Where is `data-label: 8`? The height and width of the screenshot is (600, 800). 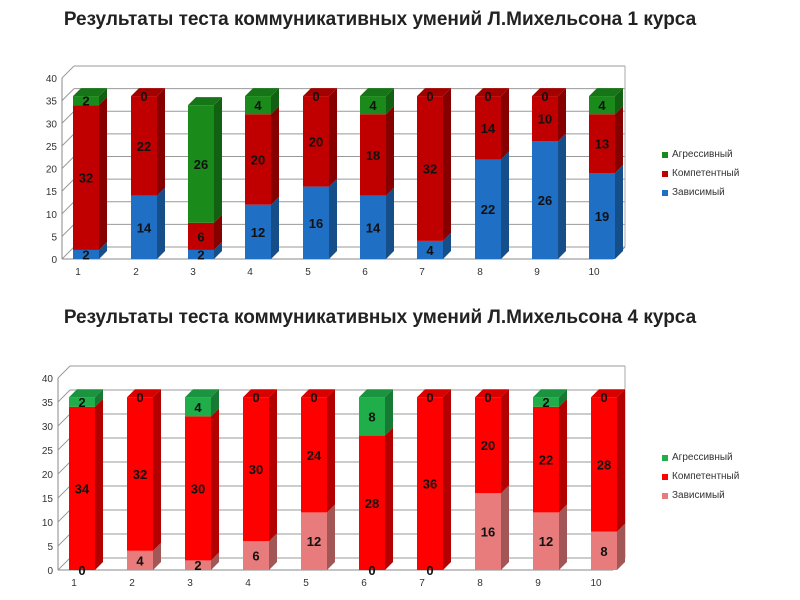 data-label: 8 is located at coordinates (603, 551).